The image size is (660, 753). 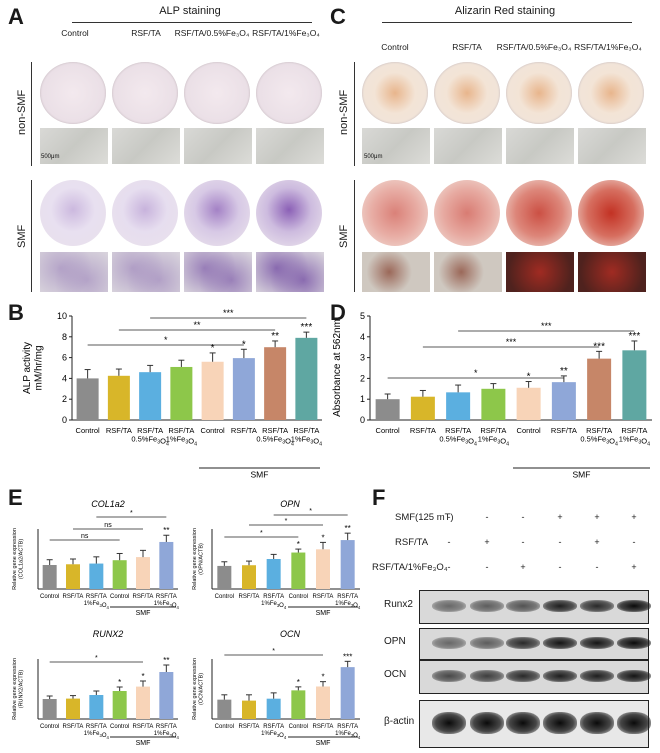 What do you see at coordinates (362, 399) in the screenshot?
I see `y-tick-label: 1` at bounding box center [362, 399].